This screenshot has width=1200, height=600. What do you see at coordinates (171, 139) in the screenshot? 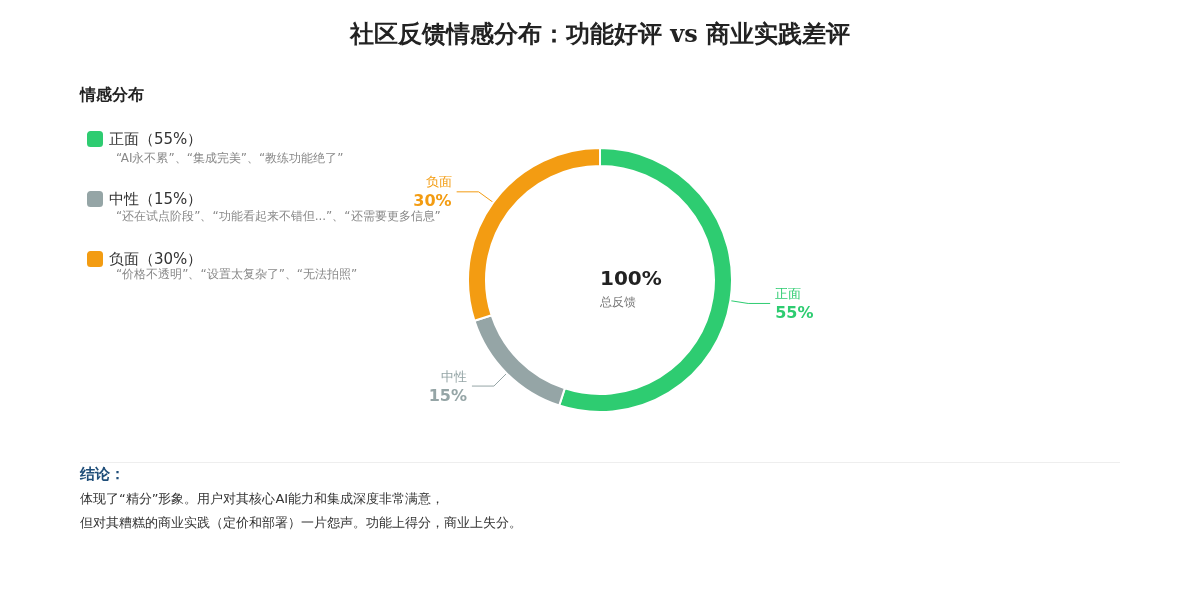
I see `text: （55%）` at bounding box center [171, 139].